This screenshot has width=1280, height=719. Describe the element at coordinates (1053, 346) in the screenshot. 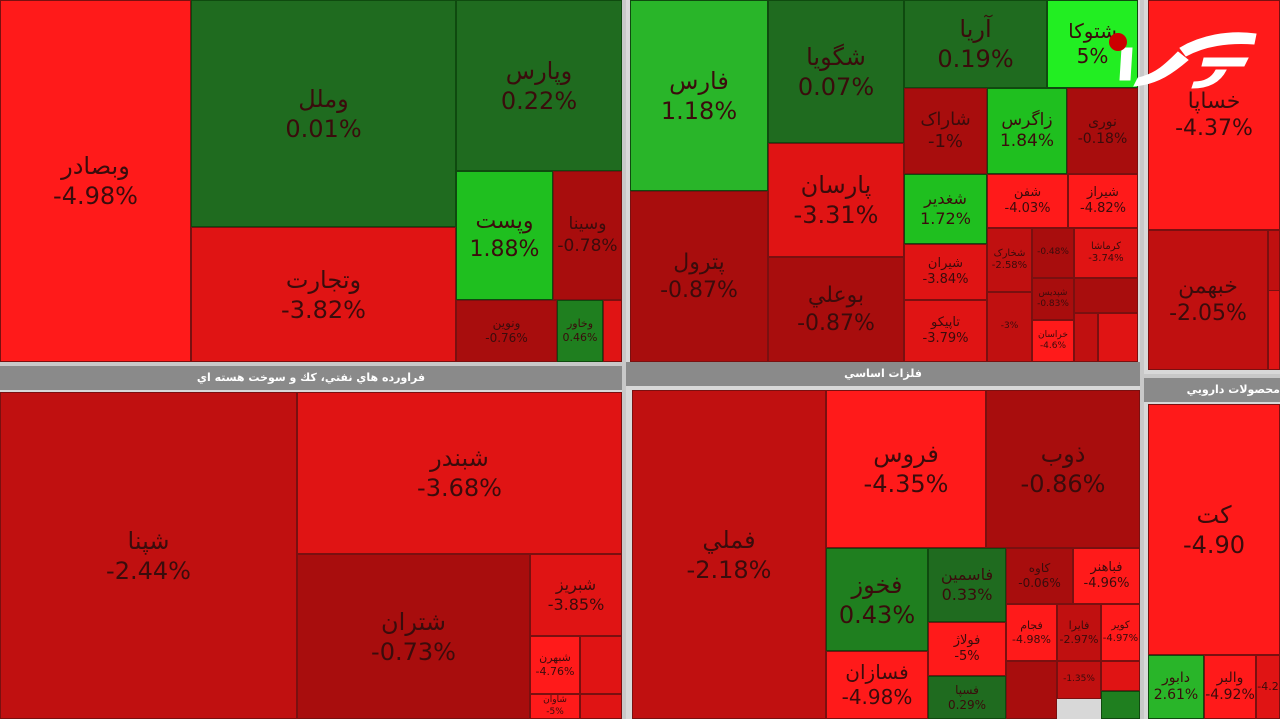

I see `cell-change: -4.6%` at that location.